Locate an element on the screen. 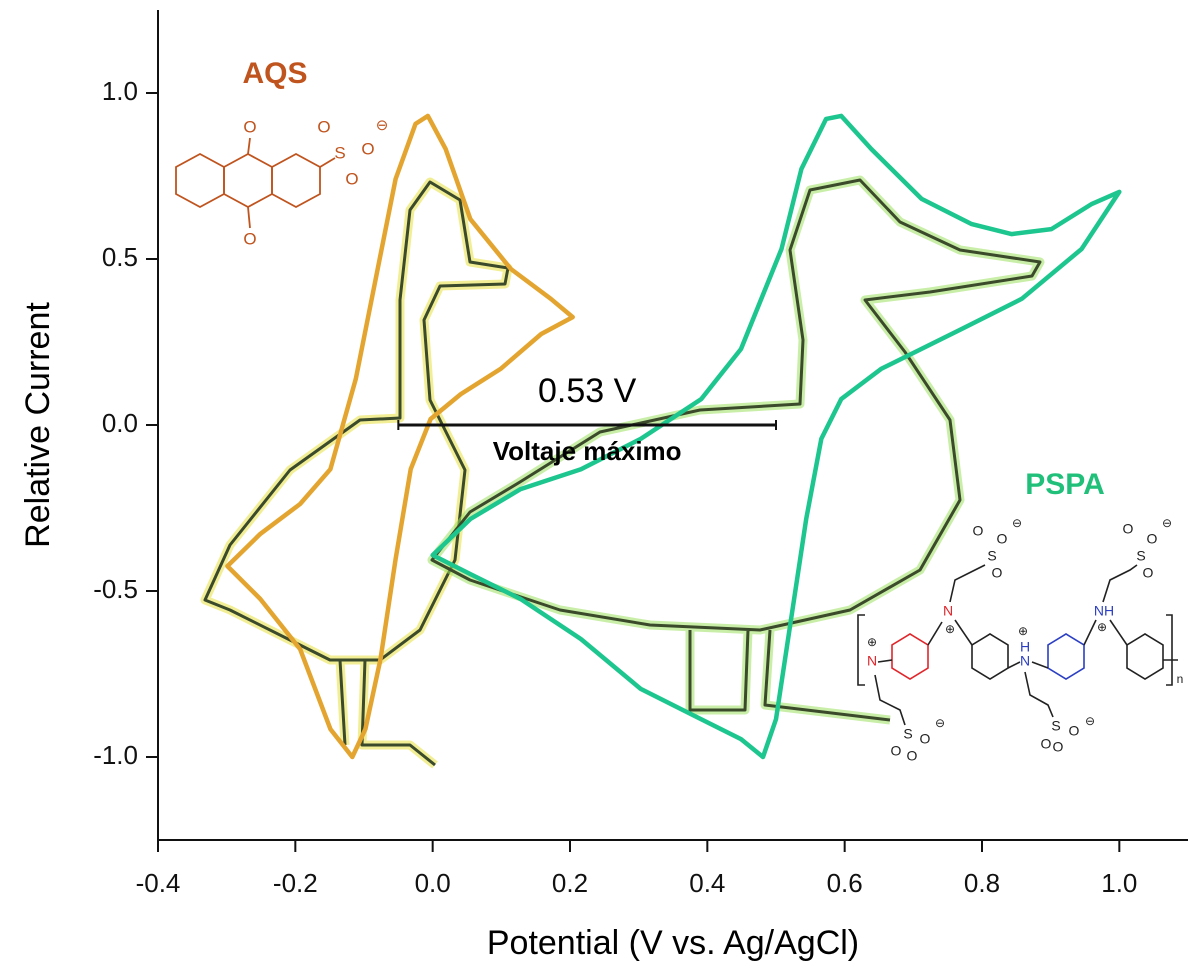 The height and width of the screenshot is (975, 1200). x-tick-label: 1.0 is located at coordinates (1119, 883).